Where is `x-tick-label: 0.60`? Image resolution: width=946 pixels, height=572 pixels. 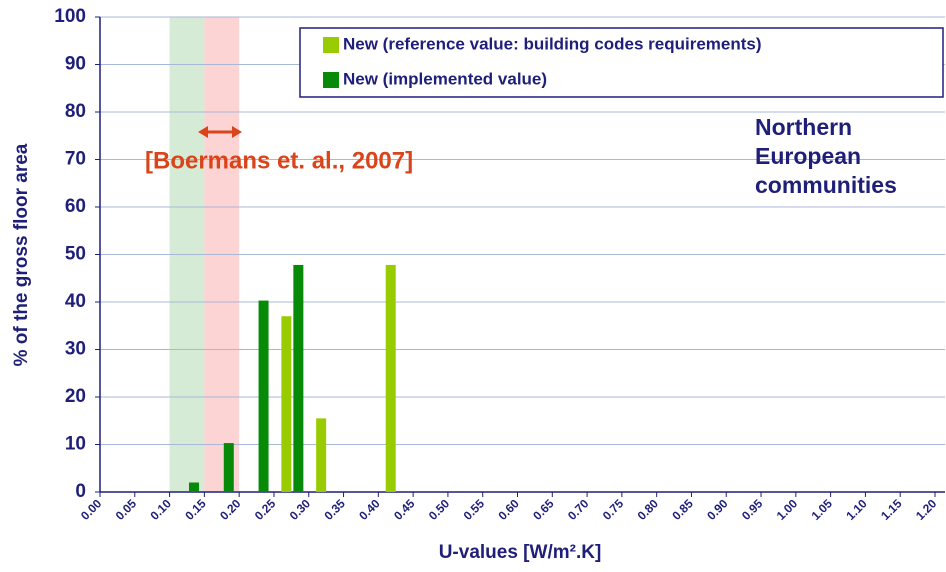
x-tick-label: 0.60 is located at coordinates (508, 509).